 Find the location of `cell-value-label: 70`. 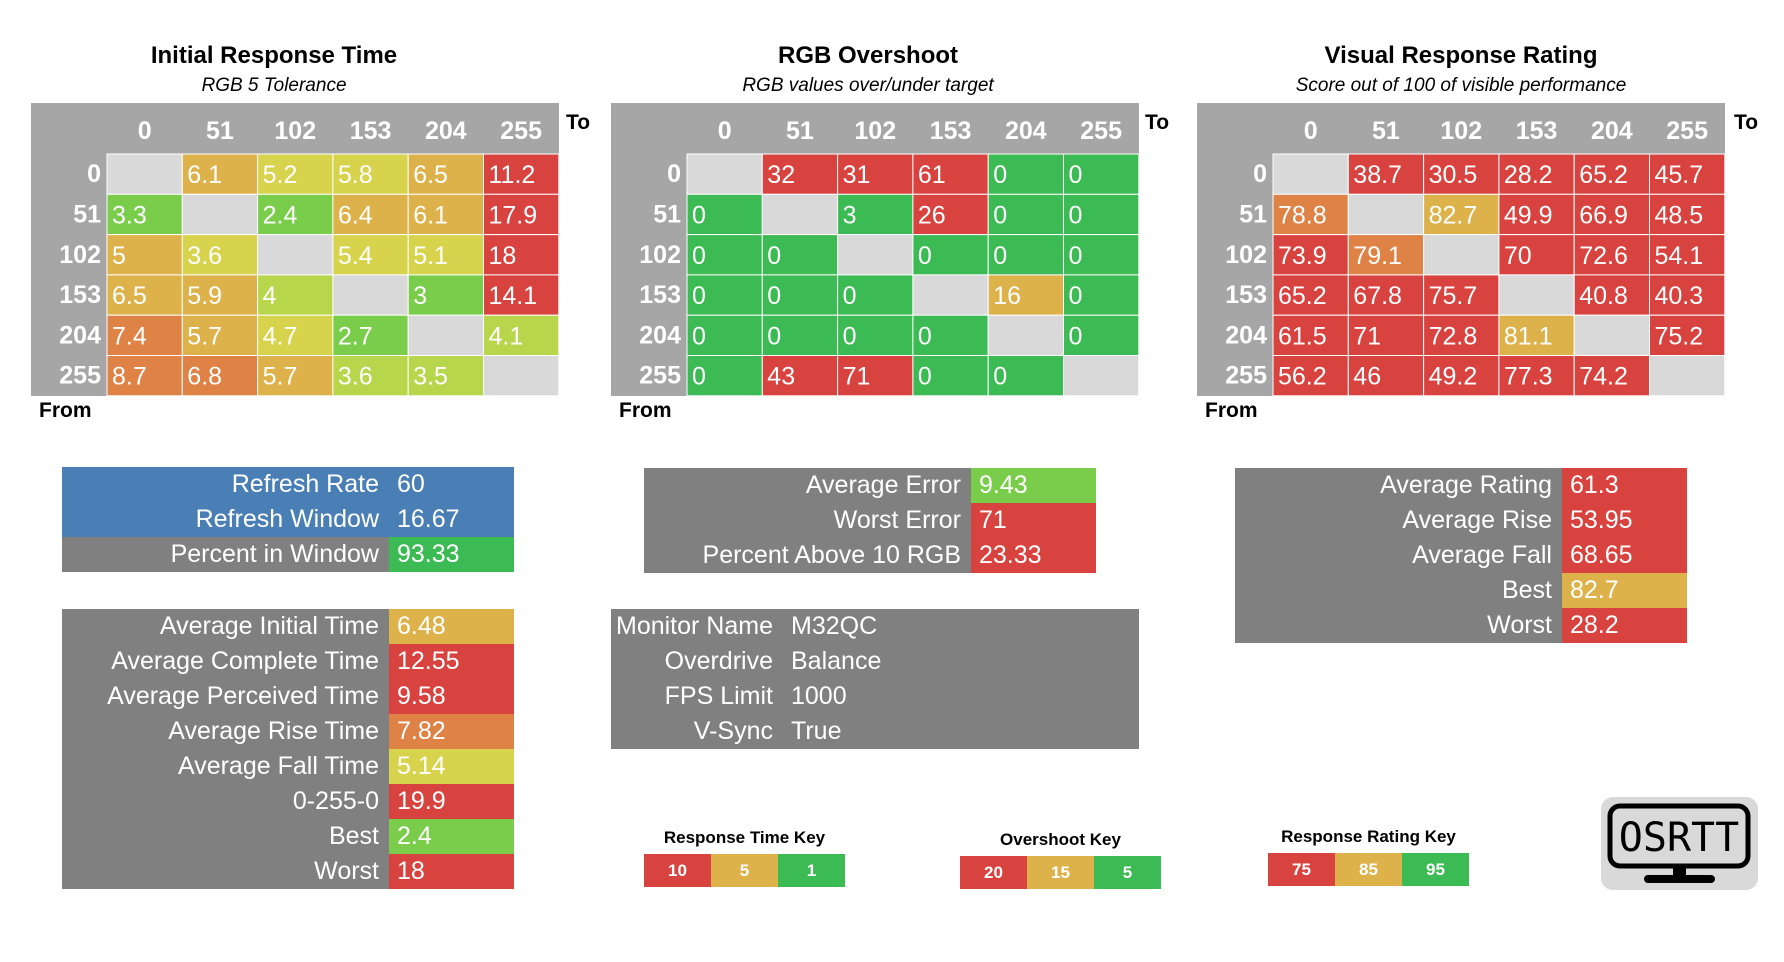

cell-value-label: 70 is located at coordinates (1518, 256).